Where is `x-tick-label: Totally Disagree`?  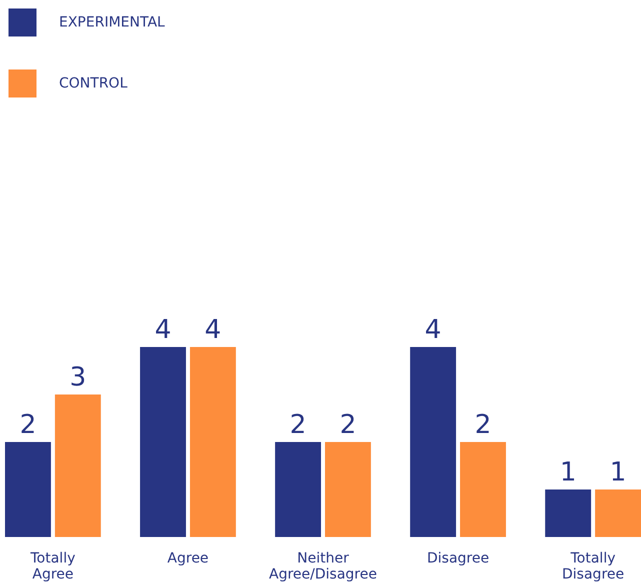
x-tick-label: Totally Disagree is located at coordinates (593, 566).